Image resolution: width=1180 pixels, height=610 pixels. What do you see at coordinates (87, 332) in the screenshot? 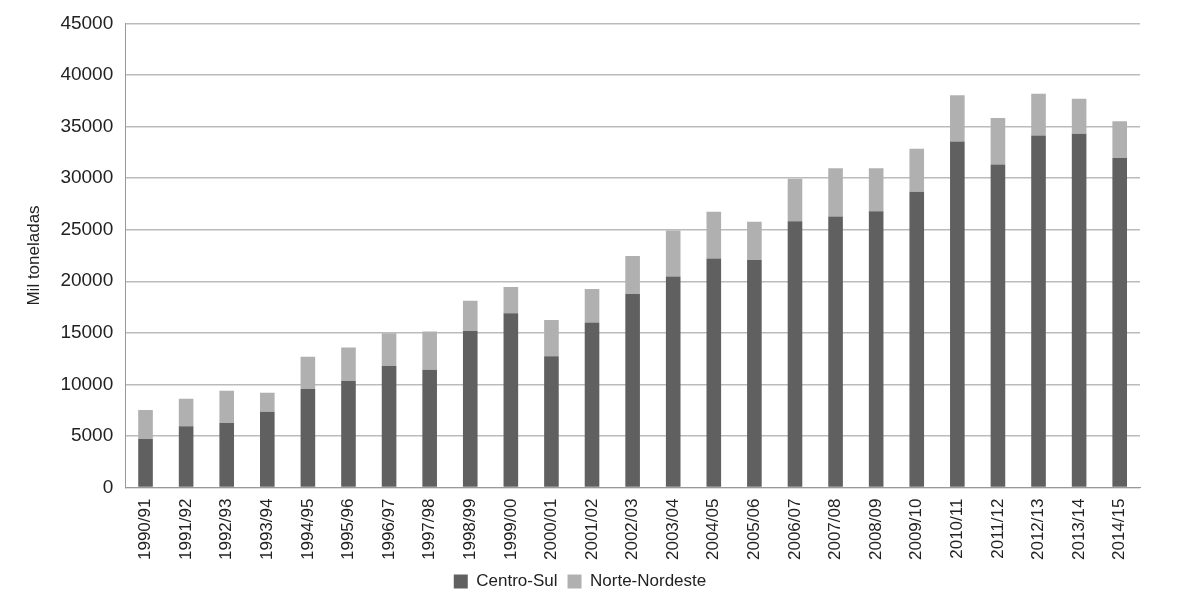
I see `y-tick-label: 15000` at bounding box center [87, 332].